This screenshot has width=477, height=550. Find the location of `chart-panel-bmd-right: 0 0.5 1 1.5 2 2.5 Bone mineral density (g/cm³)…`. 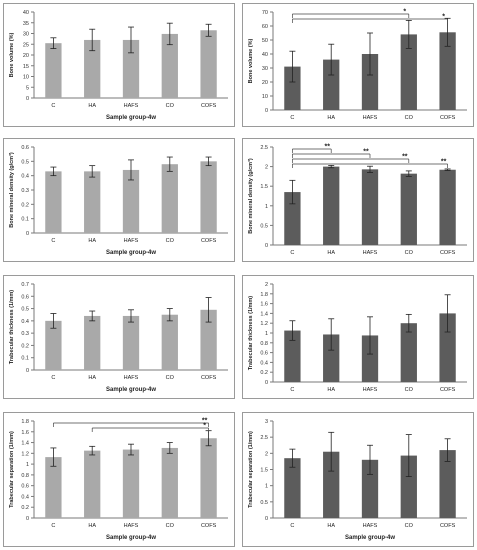

chart-panel-bmd-right: 0 0.5 1 1.5 2 2.5 Bone mineral density (g/cm³)… is located at coordinates (358, 200).